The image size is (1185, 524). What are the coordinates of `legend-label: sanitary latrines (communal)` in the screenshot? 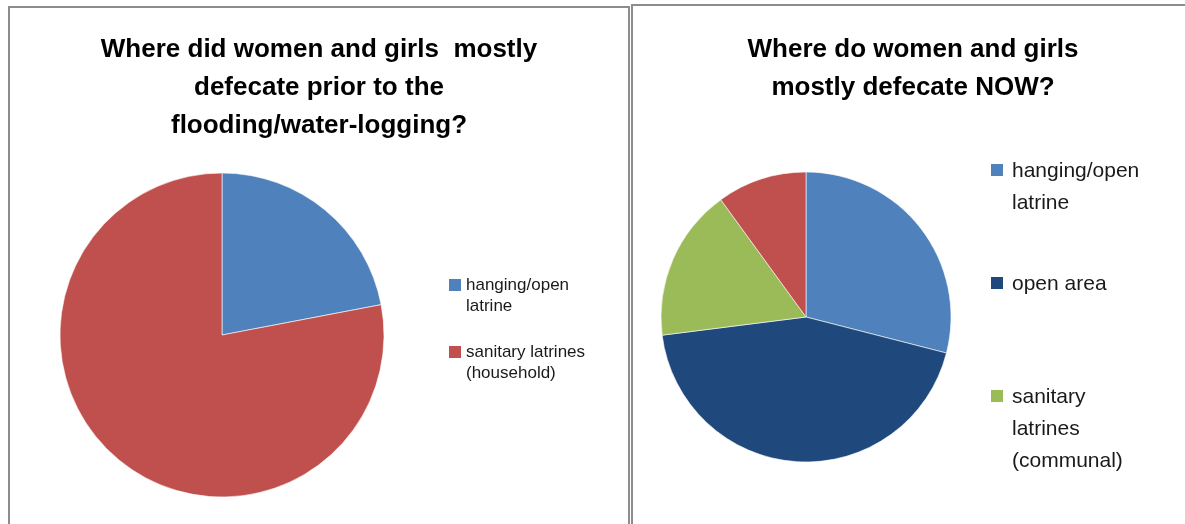 It's located at (1067, 427).